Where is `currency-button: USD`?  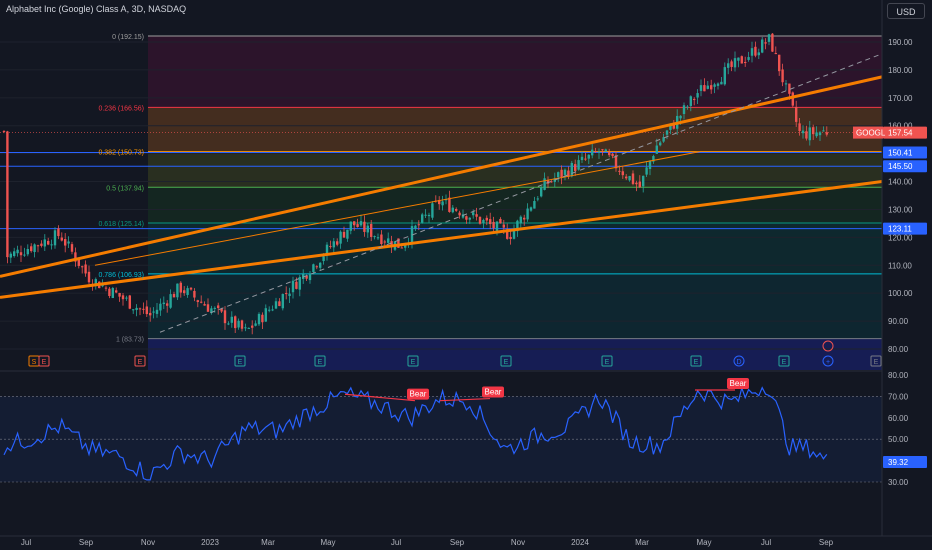
currency-button: USD is located at coordinates (906, 11).